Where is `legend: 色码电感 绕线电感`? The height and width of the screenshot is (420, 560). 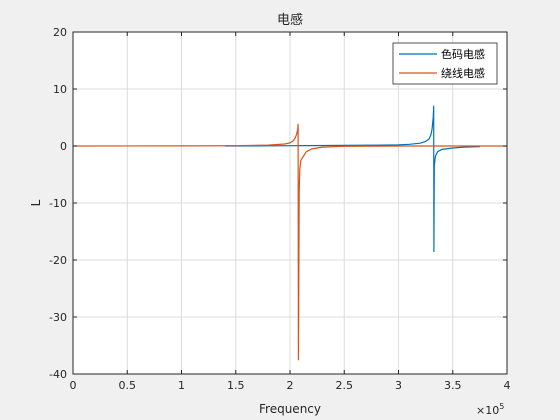 legend: 色码电感 绕线电感 is located at coordinates (445, 63).